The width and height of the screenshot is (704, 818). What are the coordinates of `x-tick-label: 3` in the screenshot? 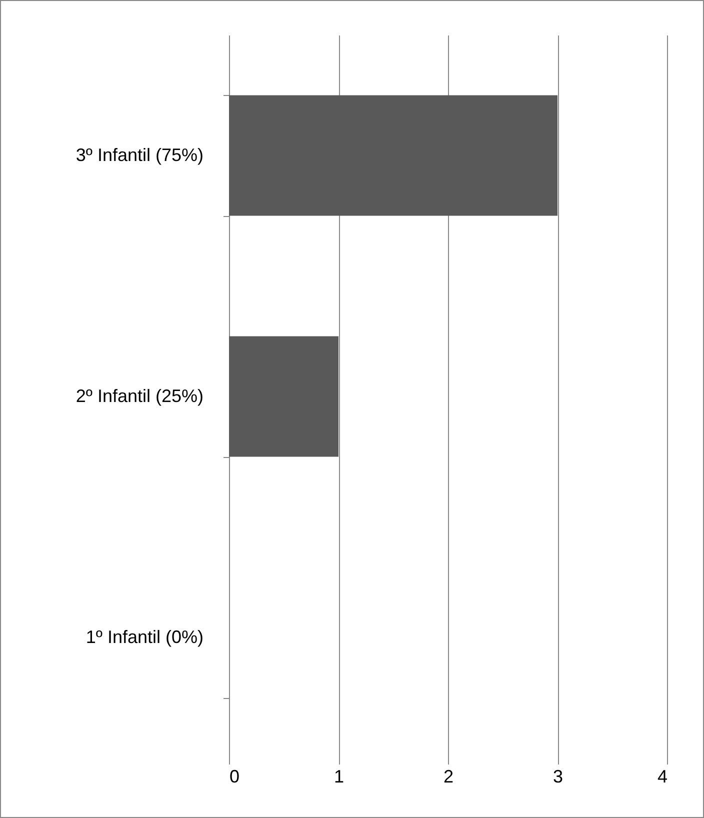 It's located at (558, 776).